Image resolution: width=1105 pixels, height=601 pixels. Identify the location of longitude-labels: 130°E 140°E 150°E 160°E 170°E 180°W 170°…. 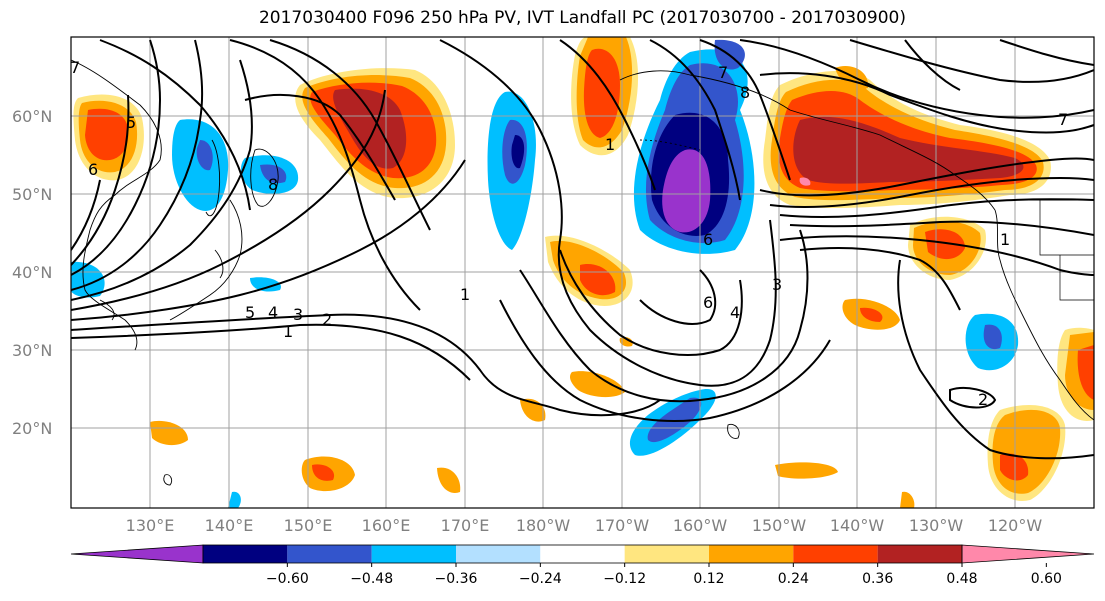
(584, 525).